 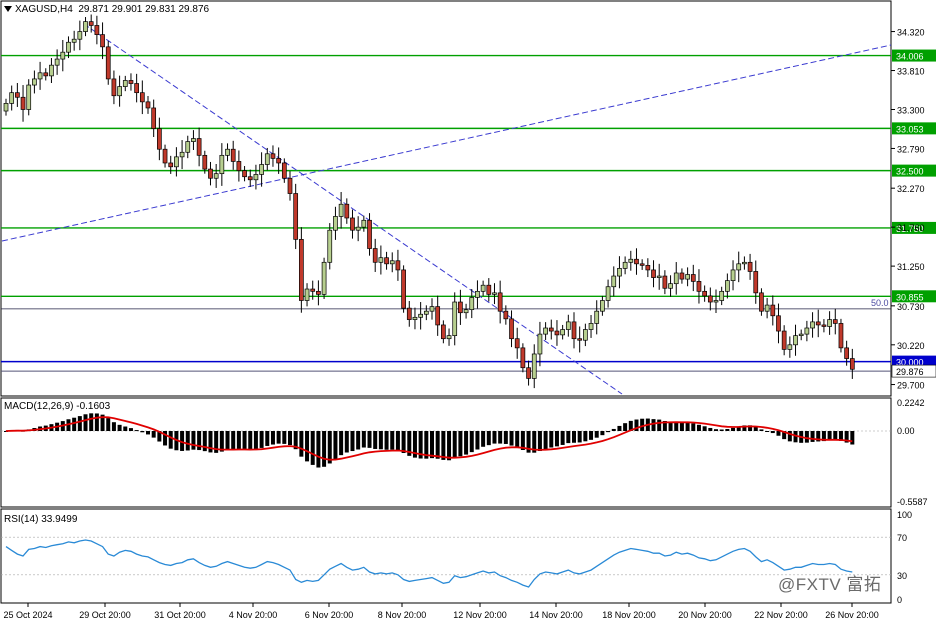 What do you see at coordinates (180, 615) in the screenshot?
I see `time-tick-label: 31 Oct 20:00` at bounding box center [180, 615].